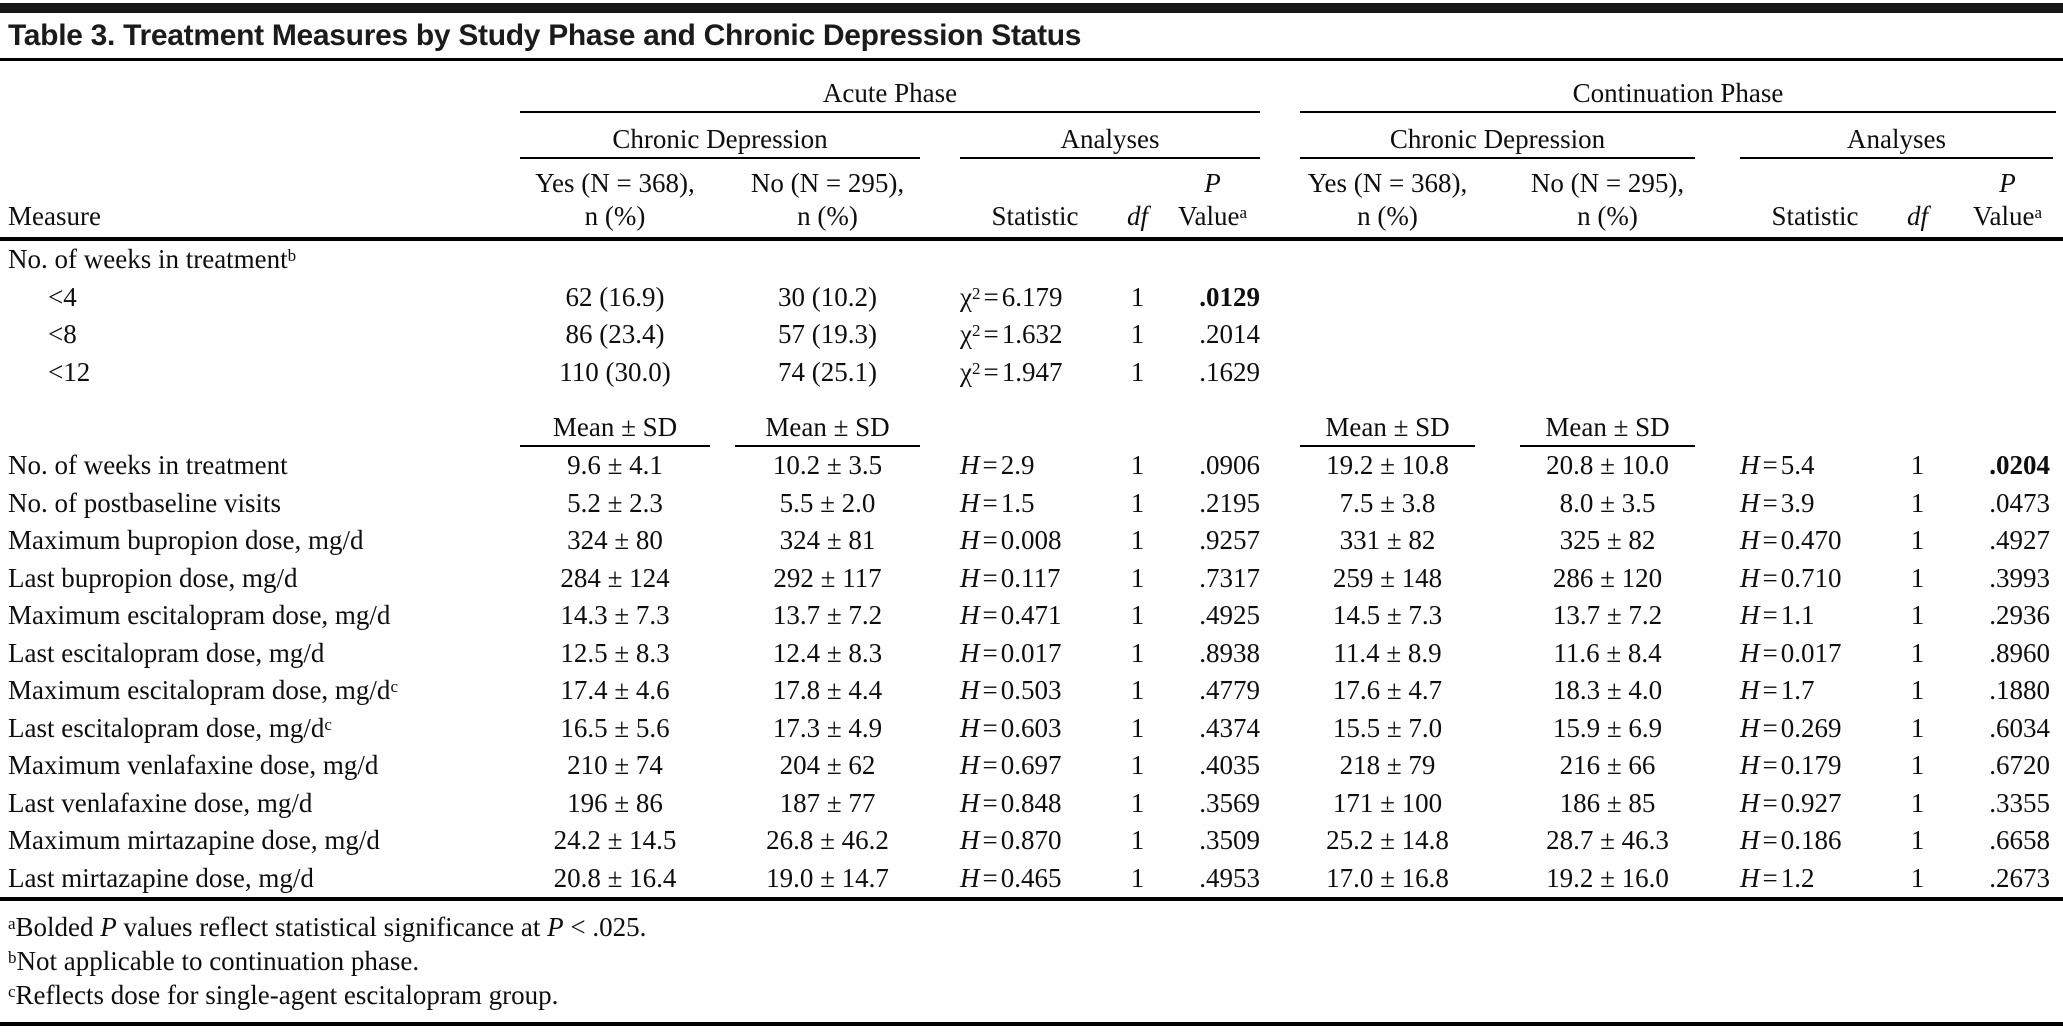 This screenshot has height=1034, width=2063. I want to click on cell-p-value: .6658, so click(2019, 840).